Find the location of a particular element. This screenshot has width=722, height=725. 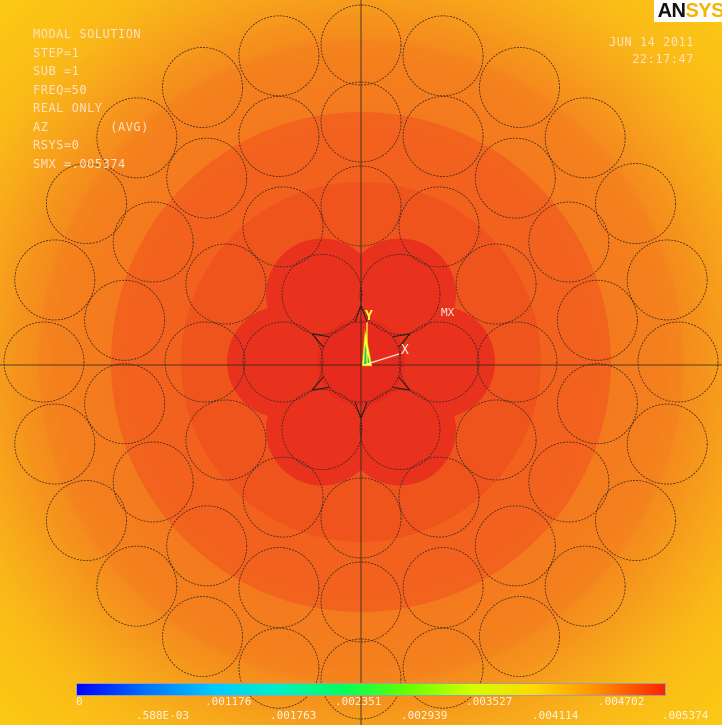

axis-x-label: X is located at coordinates (405, 350).